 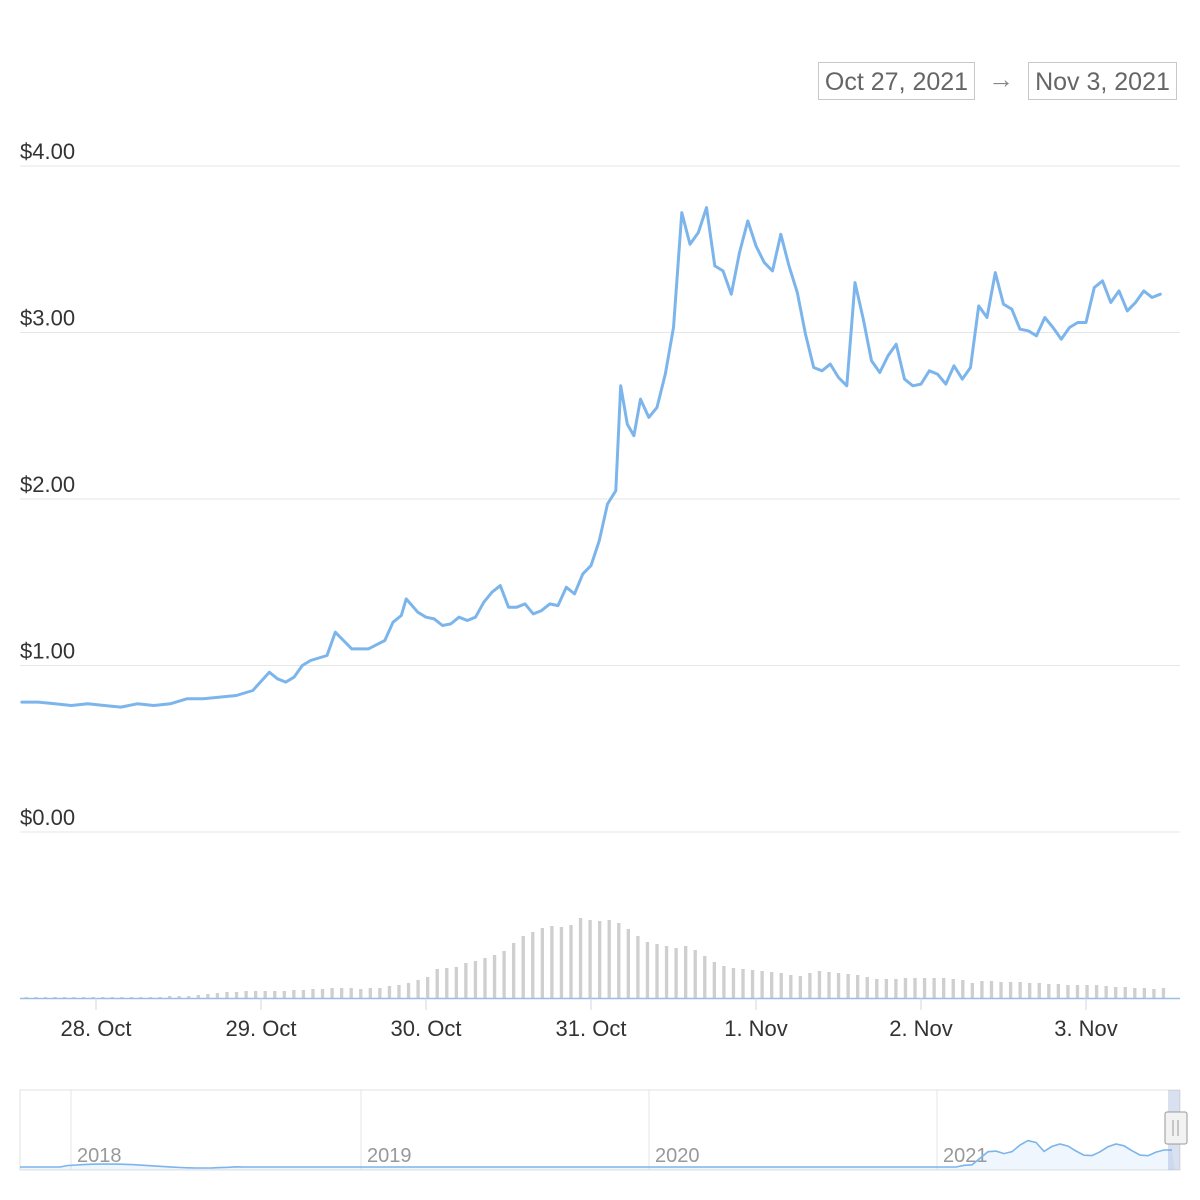 I want to click on range-from-input: Oct 27, 2021, so click(x=896, y=81).